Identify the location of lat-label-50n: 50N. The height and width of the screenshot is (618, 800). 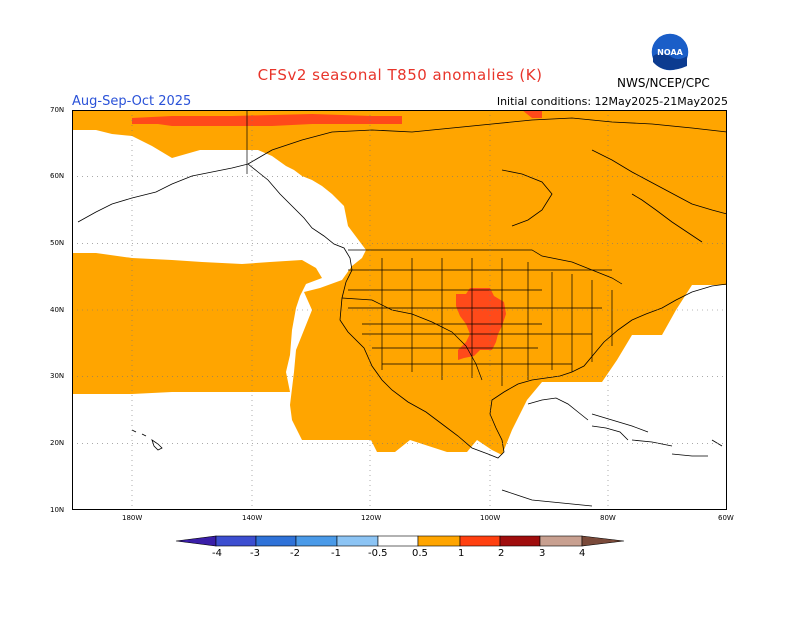
(57, 243).